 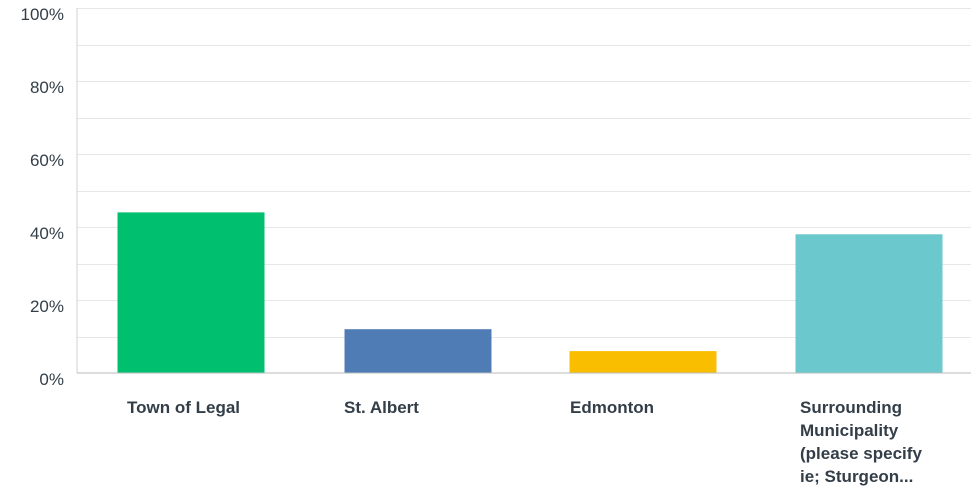 What do you see at coordinates (183, 407) in the screenshot?
I see `category-label: Town of Legal` at bounding box center [183, 407].